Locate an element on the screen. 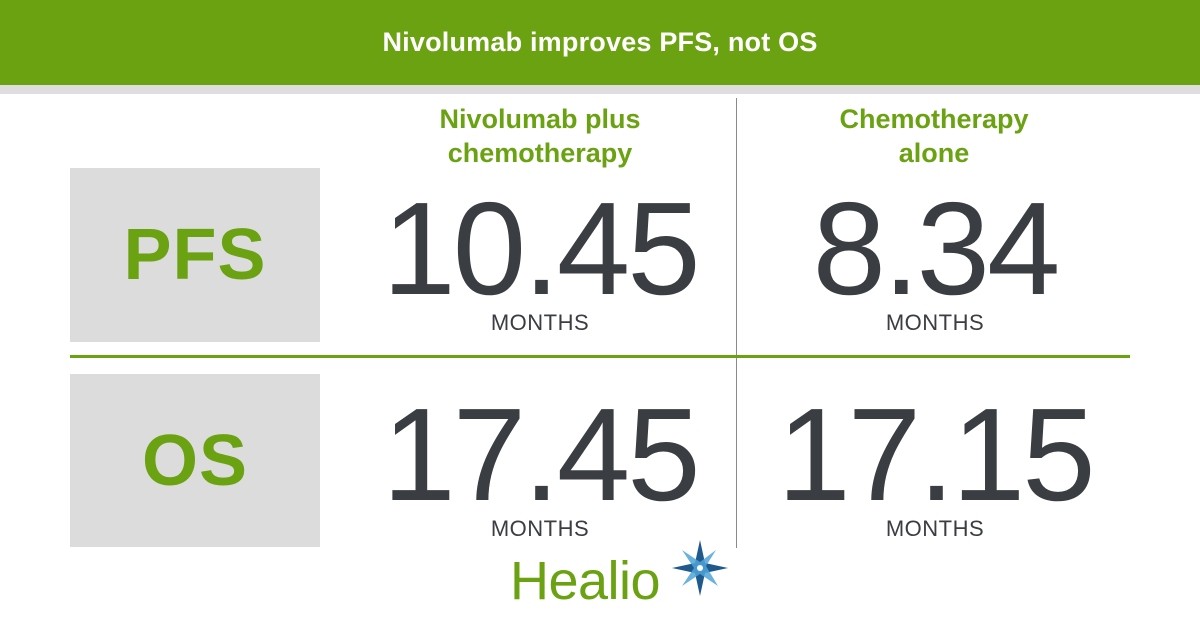 This screenshot has height=630, width=1200. column-header-line: chemotherapy is located at coordinates (540, 153).